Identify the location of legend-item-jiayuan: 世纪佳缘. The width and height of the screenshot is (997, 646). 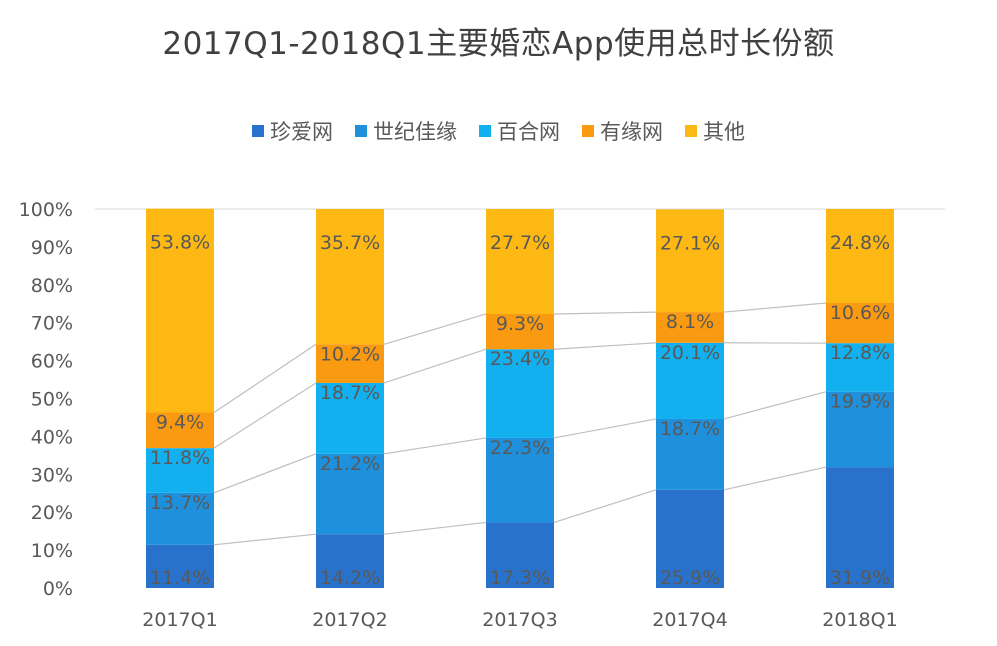
(406, 131).